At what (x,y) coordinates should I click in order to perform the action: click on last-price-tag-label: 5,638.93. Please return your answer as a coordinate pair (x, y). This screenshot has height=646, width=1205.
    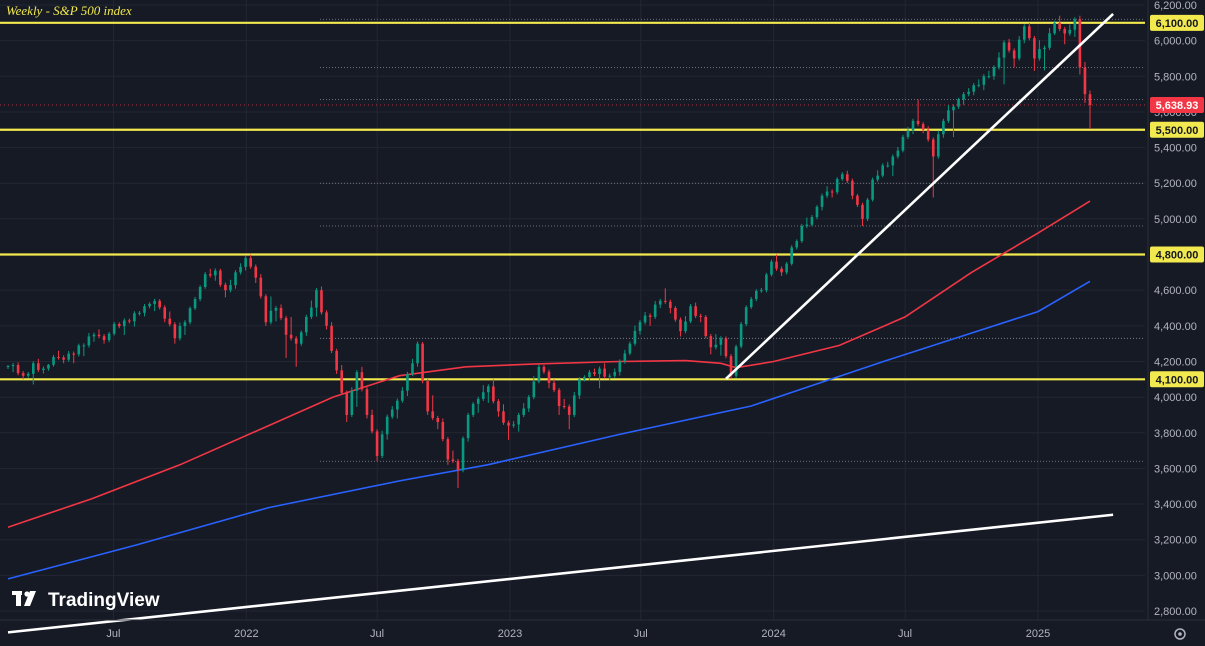
    Looking at the image, I should click on (1177, 106).